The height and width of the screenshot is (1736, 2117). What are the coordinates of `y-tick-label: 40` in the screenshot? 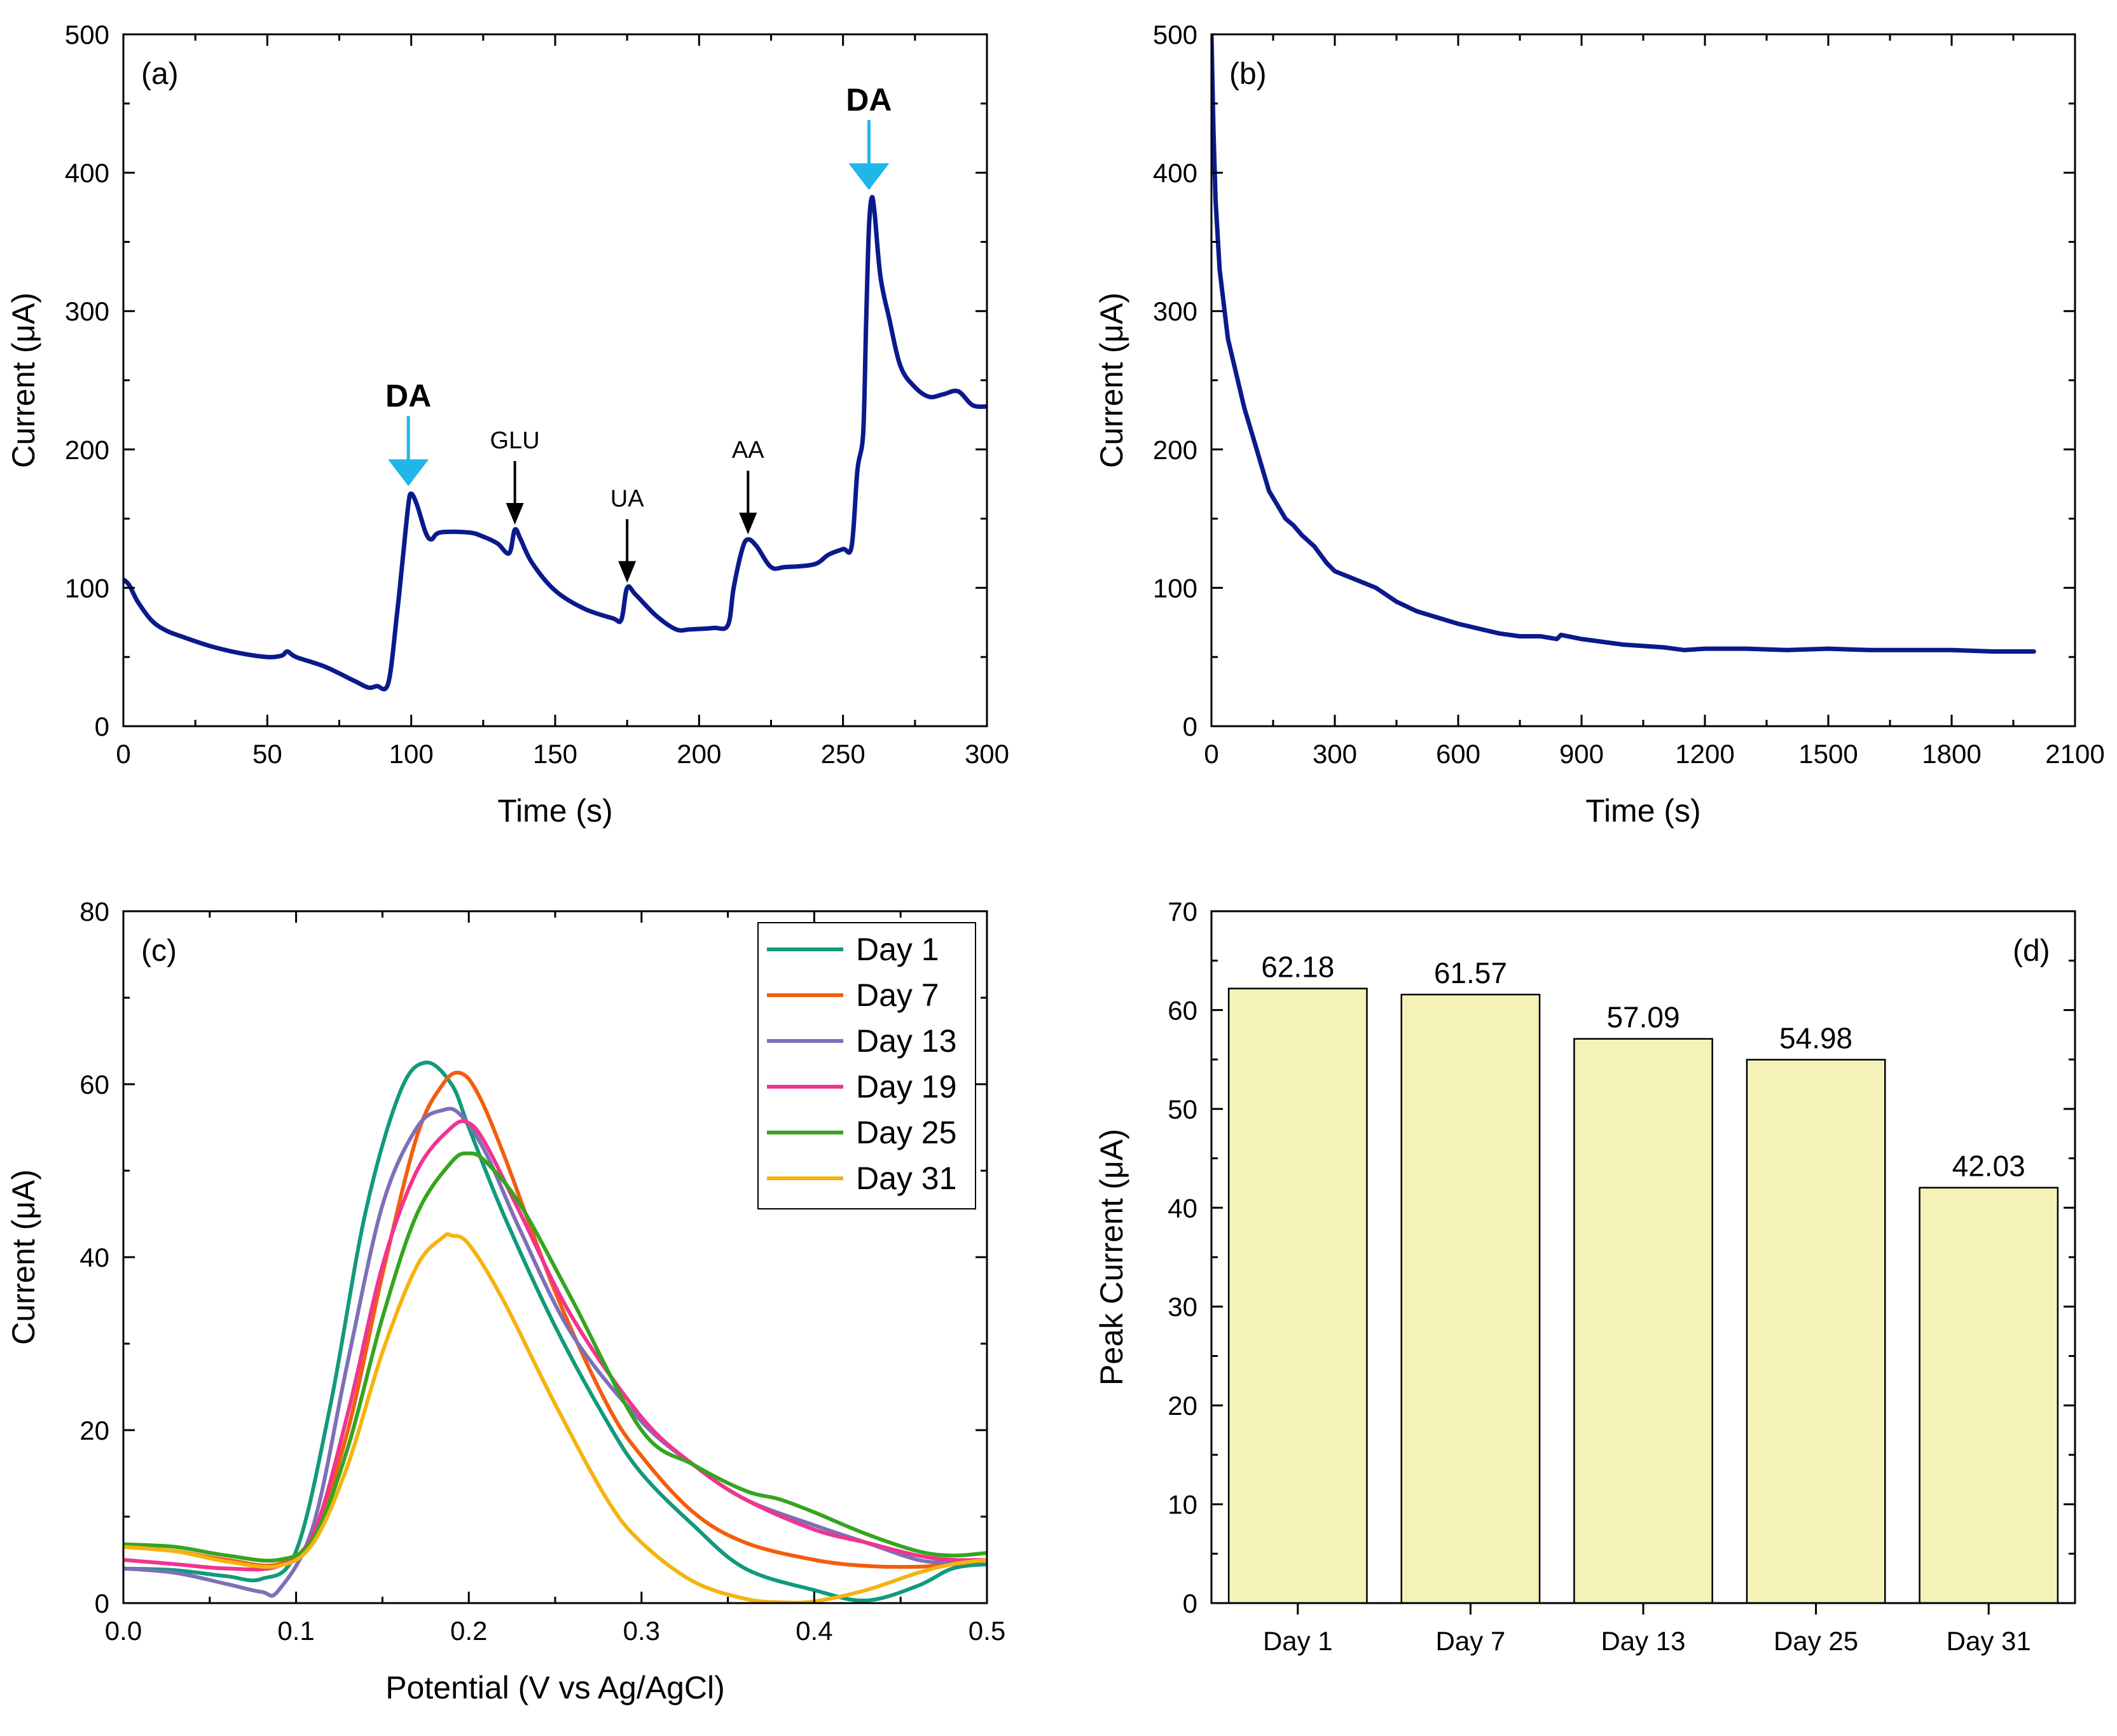 It's located at (1182, 1208).